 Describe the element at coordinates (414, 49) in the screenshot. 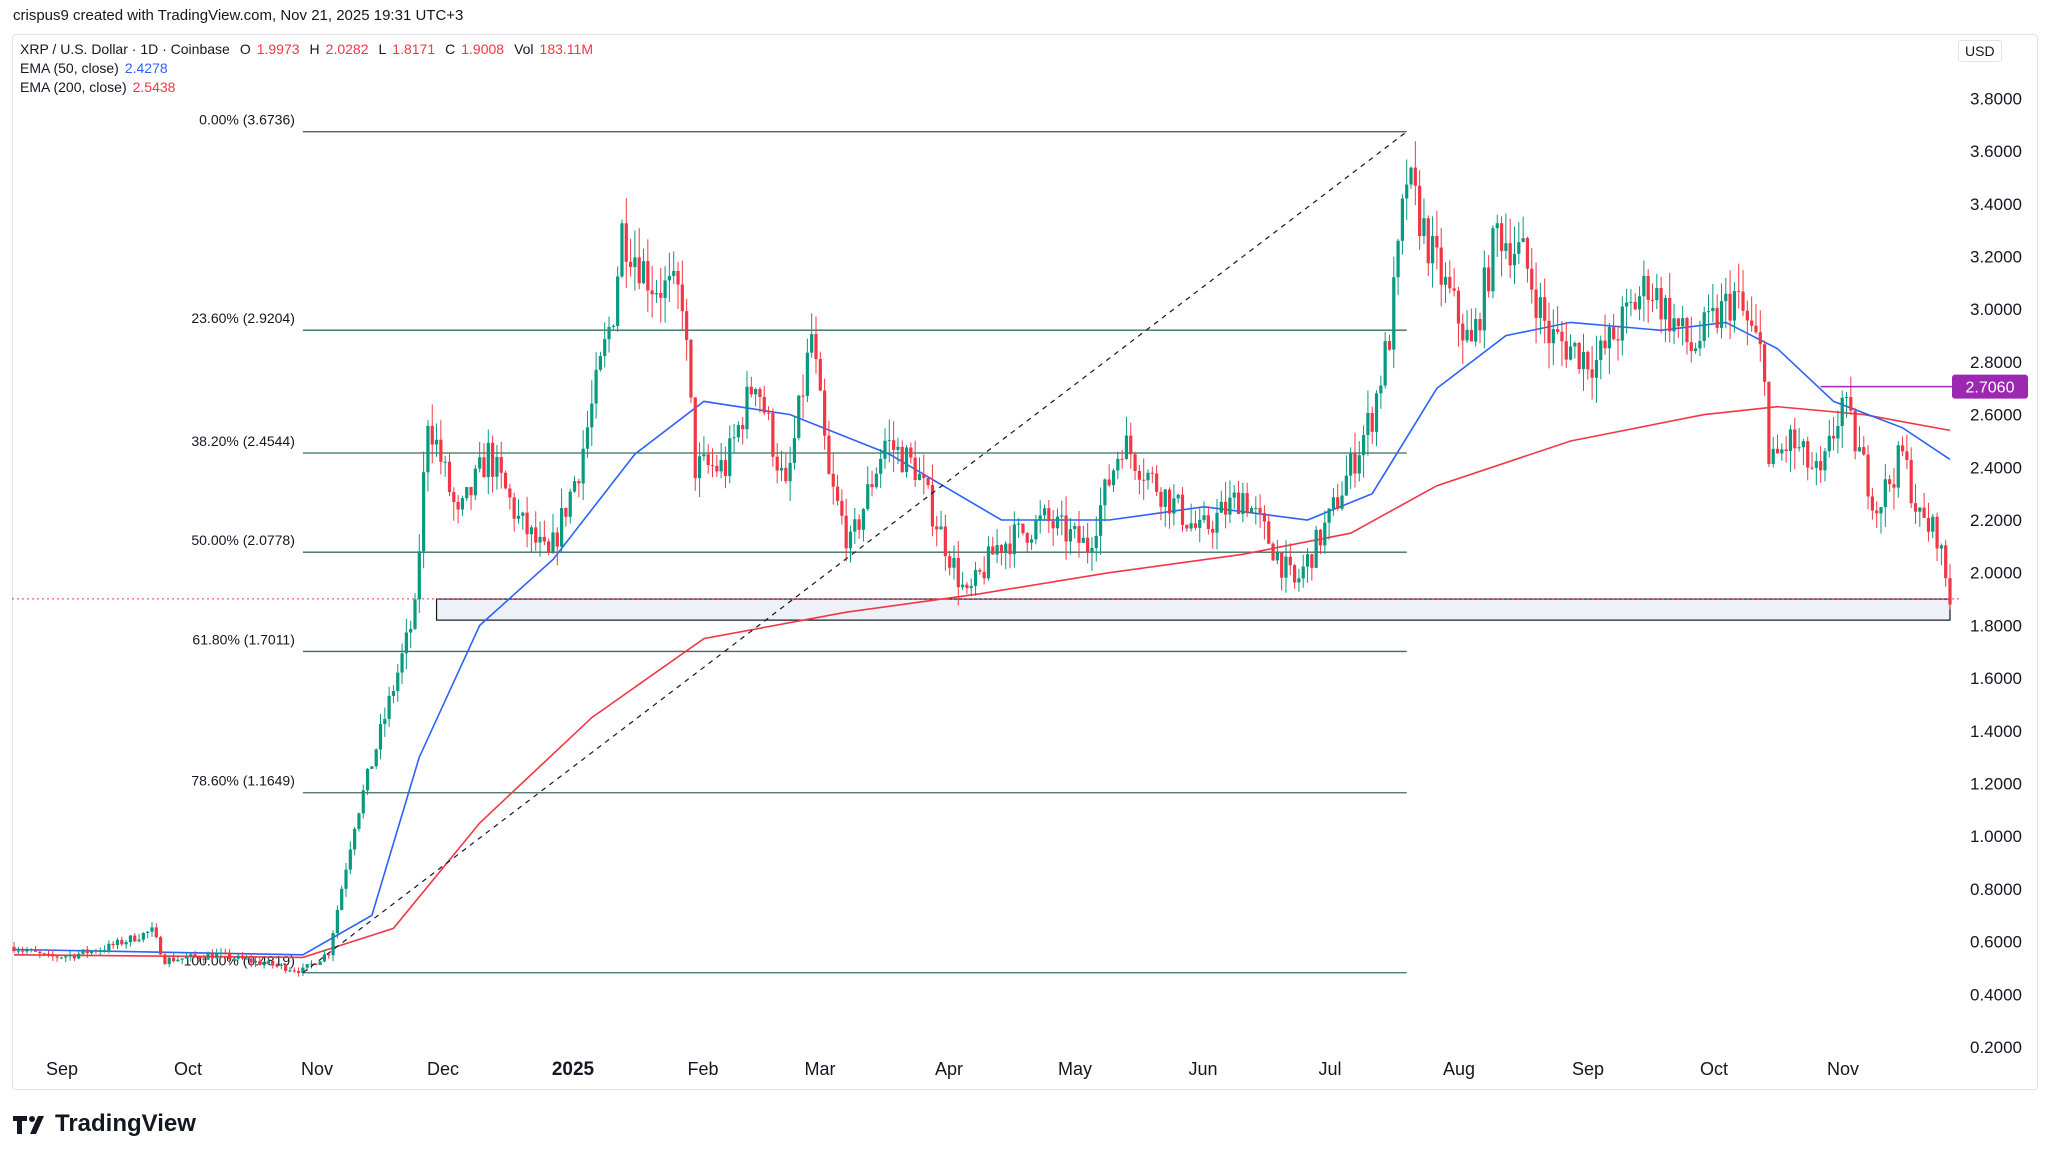

I see `low-value: 1.8171` at that location.